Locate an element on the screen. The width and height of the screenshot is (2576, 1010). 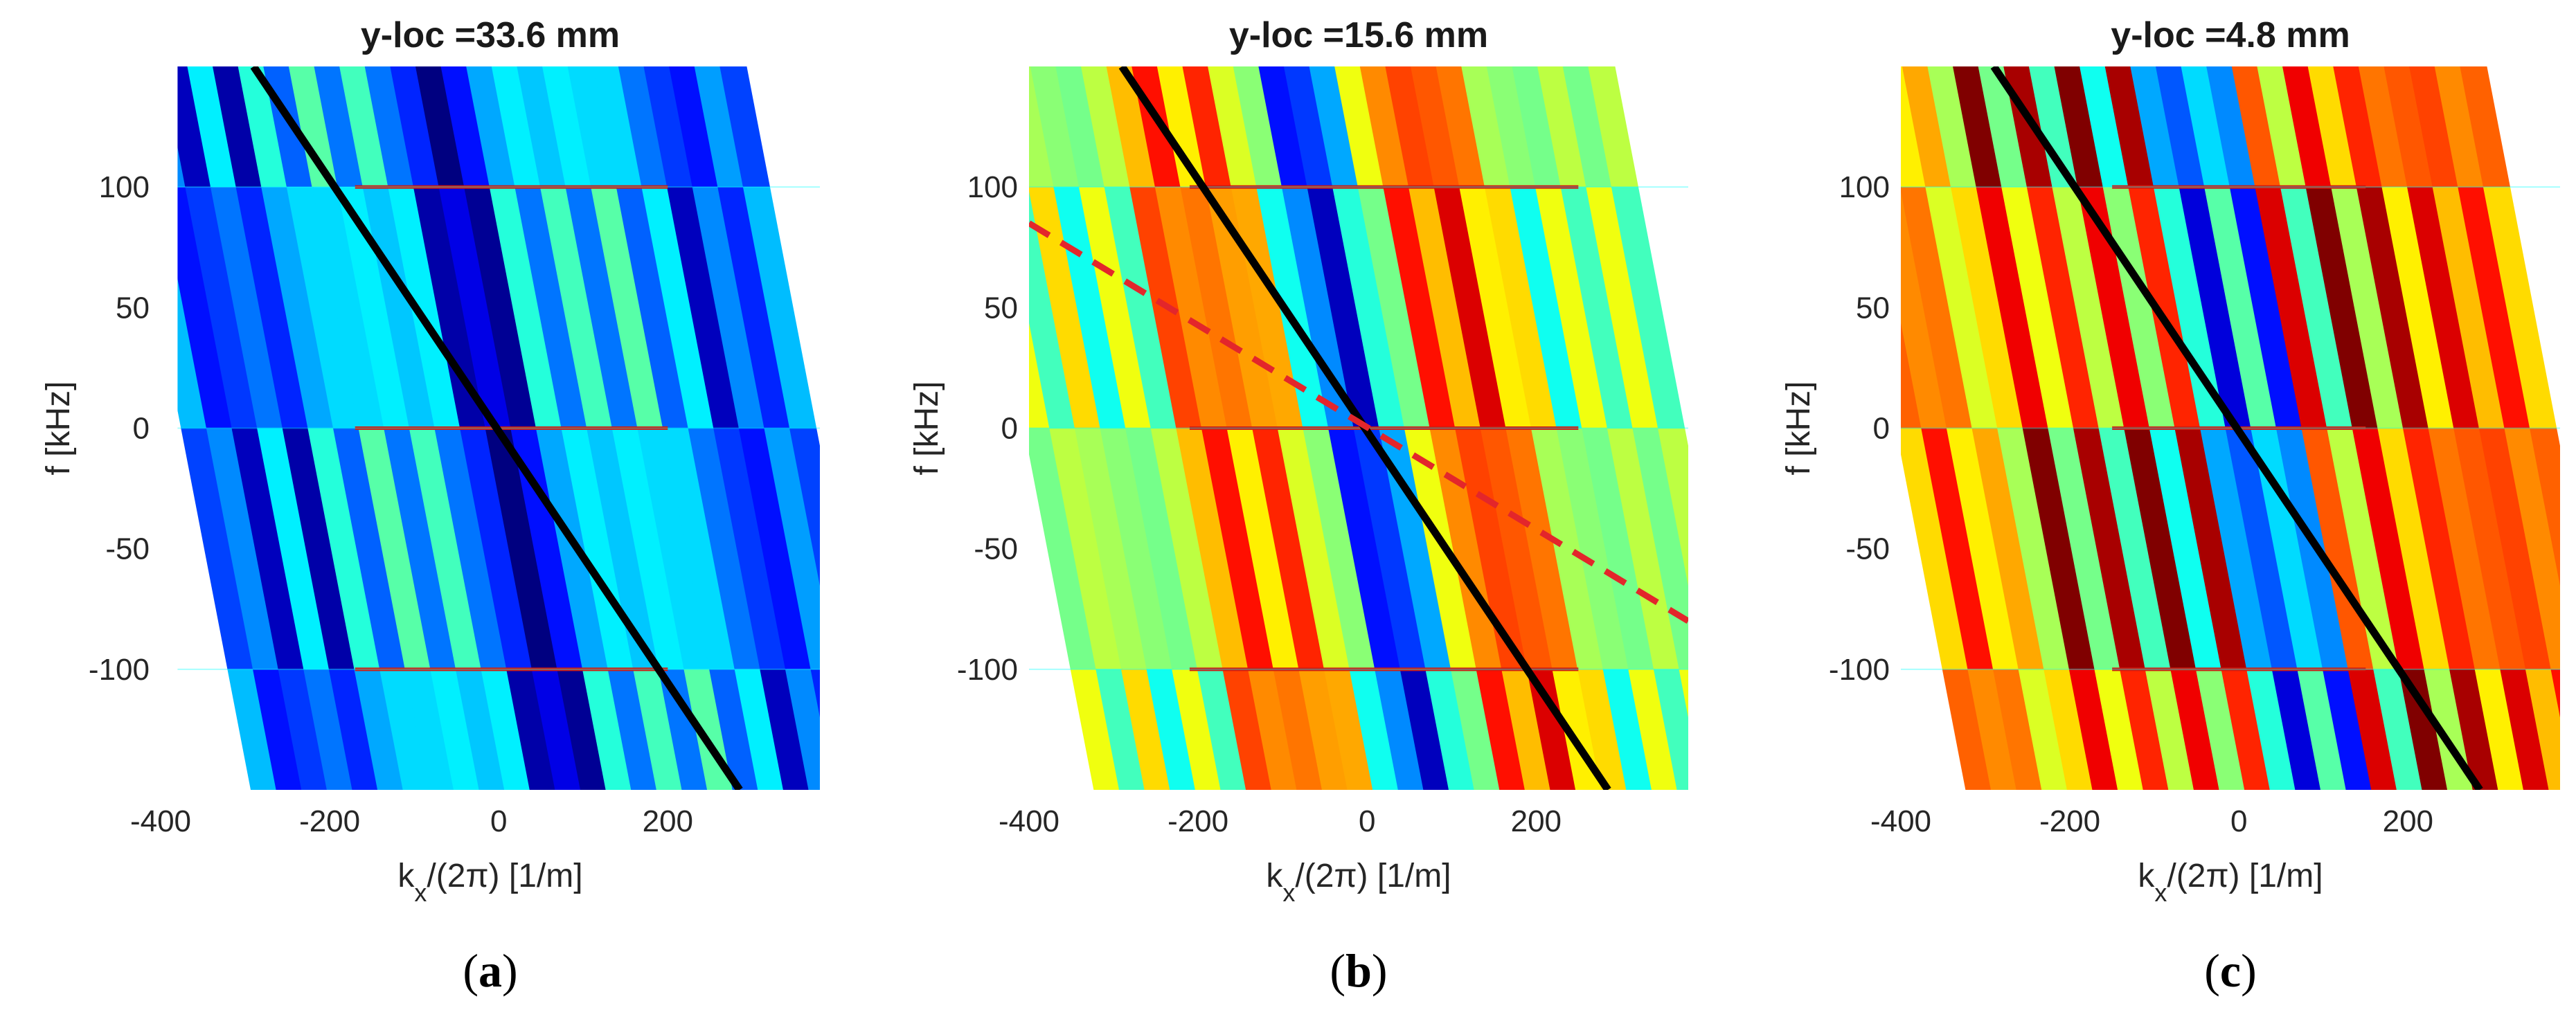
panel-title: y-loc =15.6 mm is located at coordinates (1358, 35).